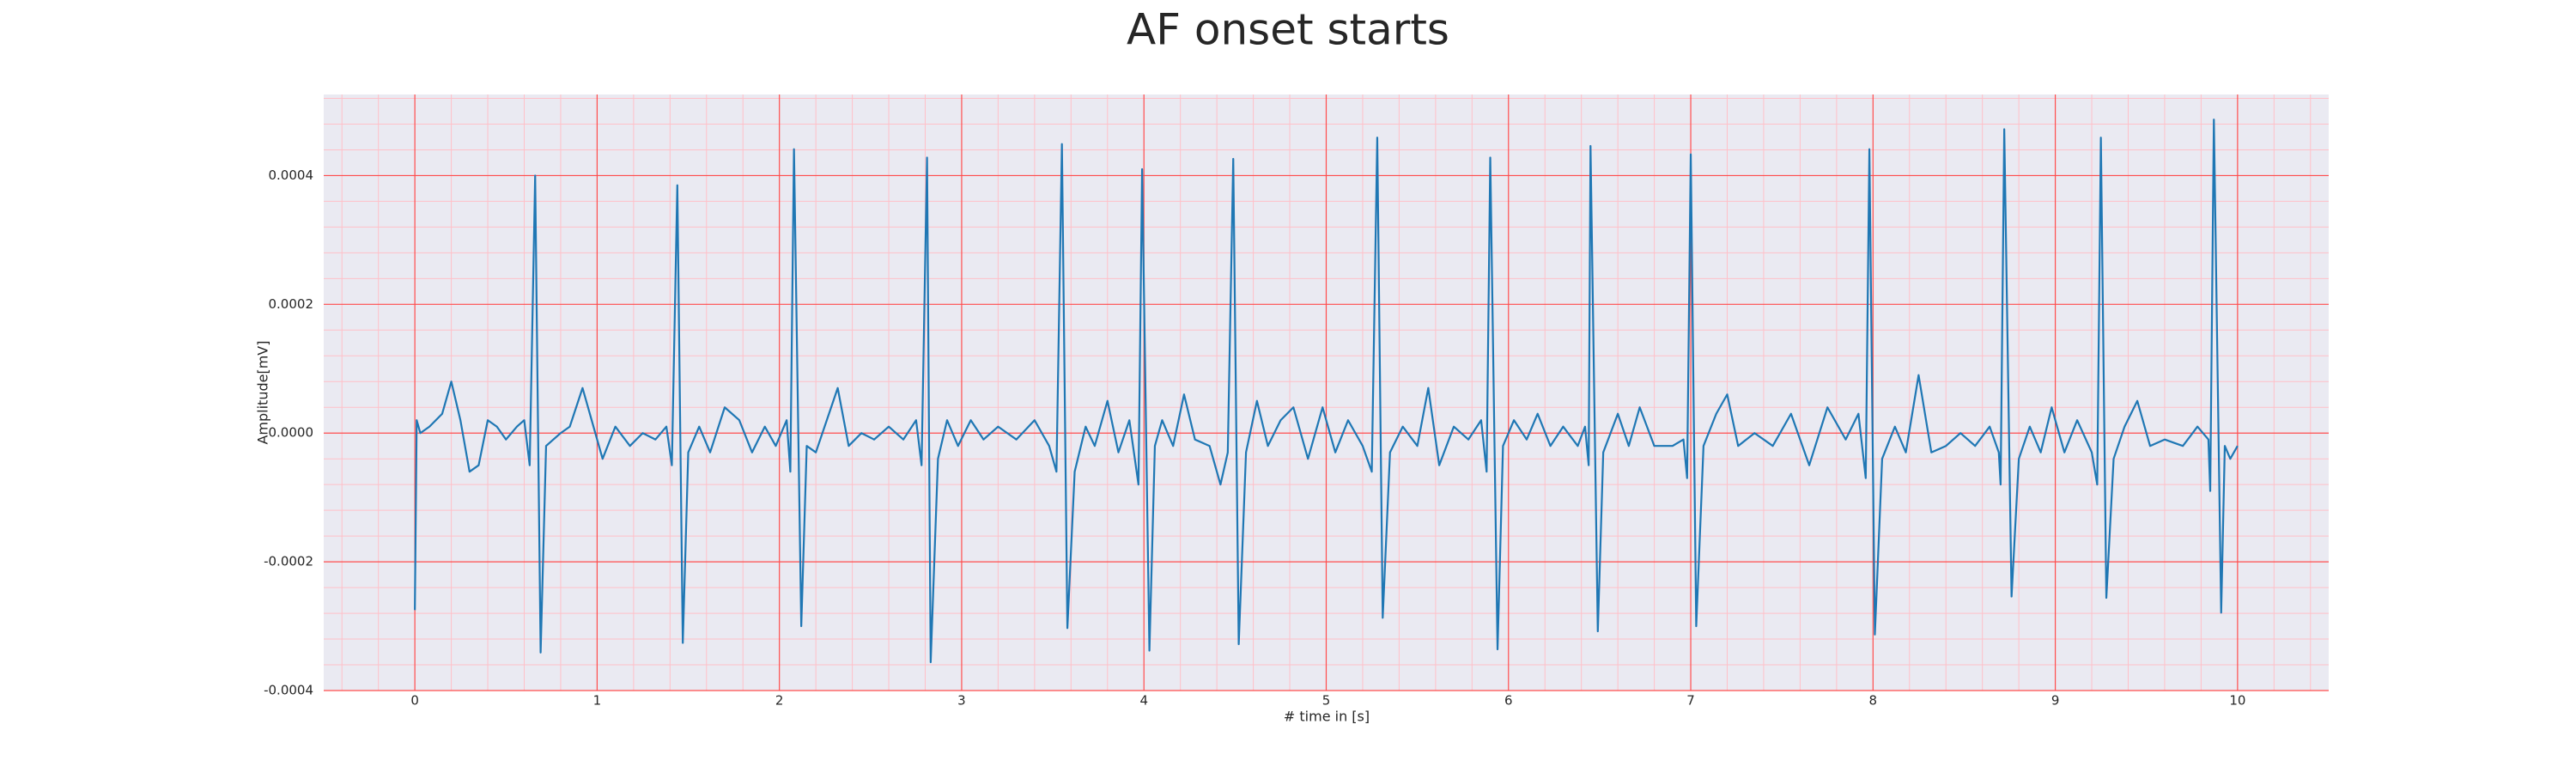 This screenshot has width=2576, height=773. I want to click on x-tick-label: 6, so click(1508, 701).